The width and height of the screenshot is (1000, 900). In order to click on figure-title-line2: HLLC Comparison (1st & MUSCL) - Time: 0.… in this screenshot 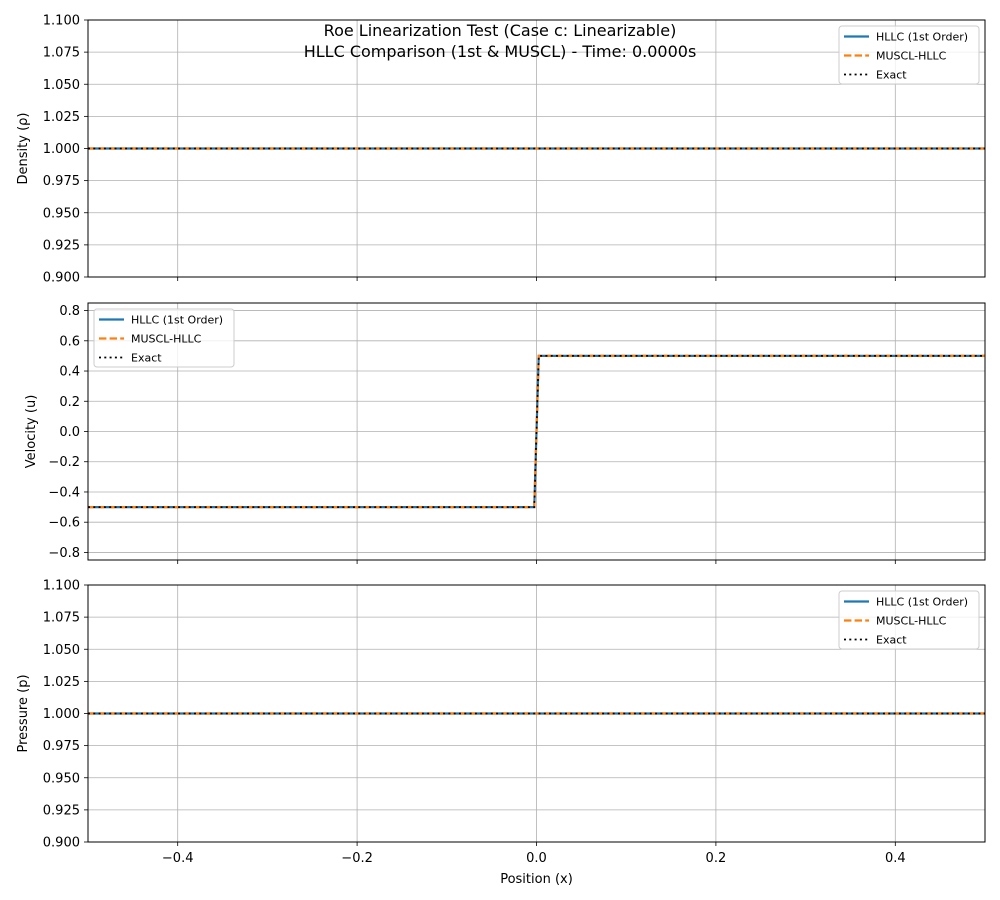, I will do `click(500, 51)`.